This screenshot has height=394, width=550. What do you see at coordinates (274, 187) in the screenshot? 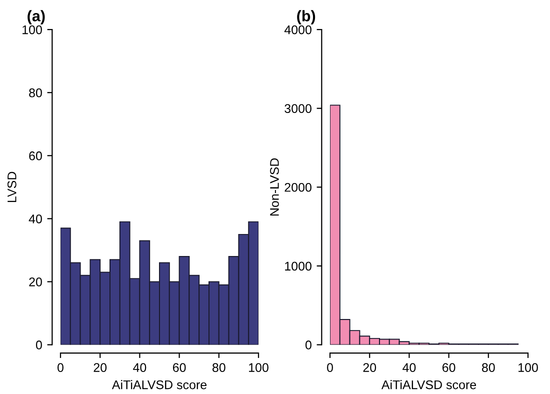
I see `y-axis-title: Non-LVSD` at bounding box center [274, 187].